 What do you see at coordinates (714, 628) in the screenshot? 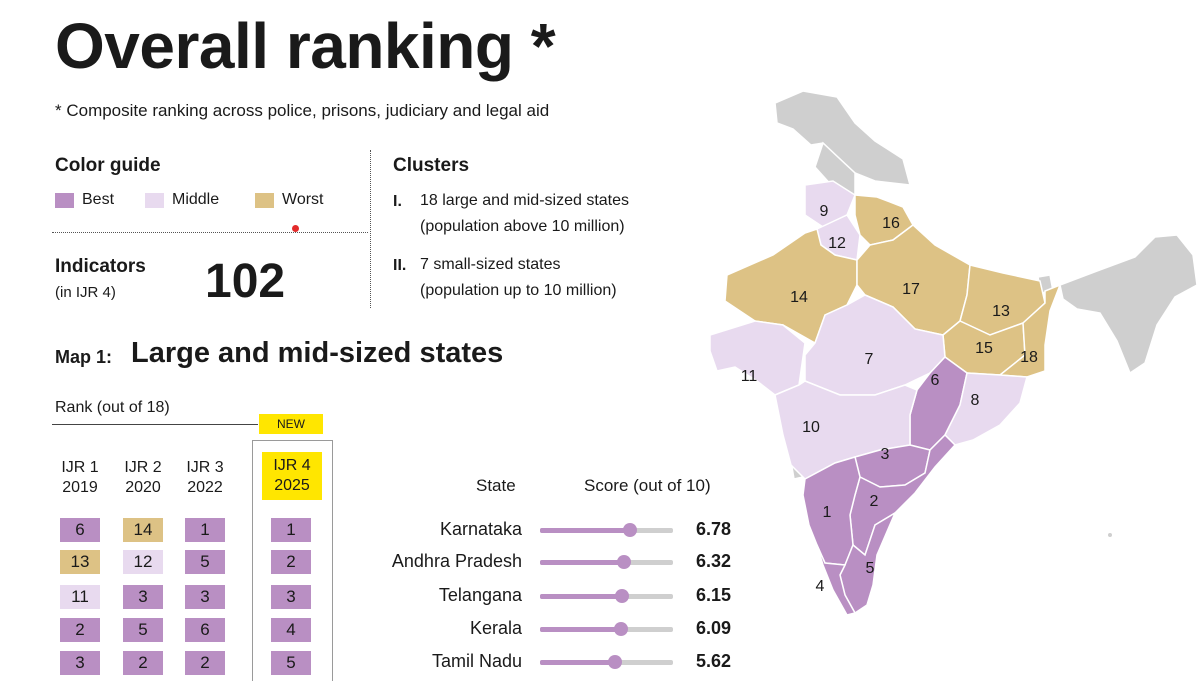
I see `score-value: 6.09` at bounding box center [714, 628].